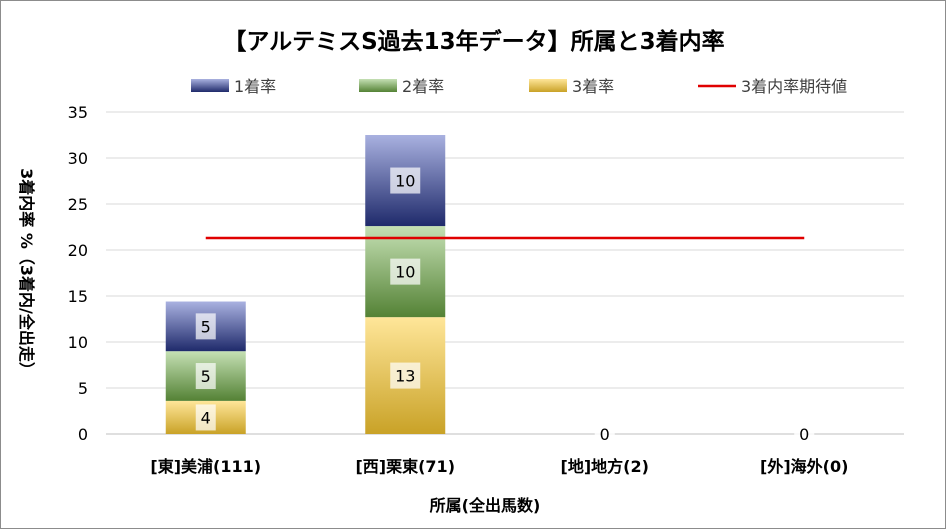 This screenshot has width=946, height=530. What do you see at coordinates (605, 466) in the screenshot?
I see `x-category-label: [地]地方(2)` at bounding box center [605, 466].